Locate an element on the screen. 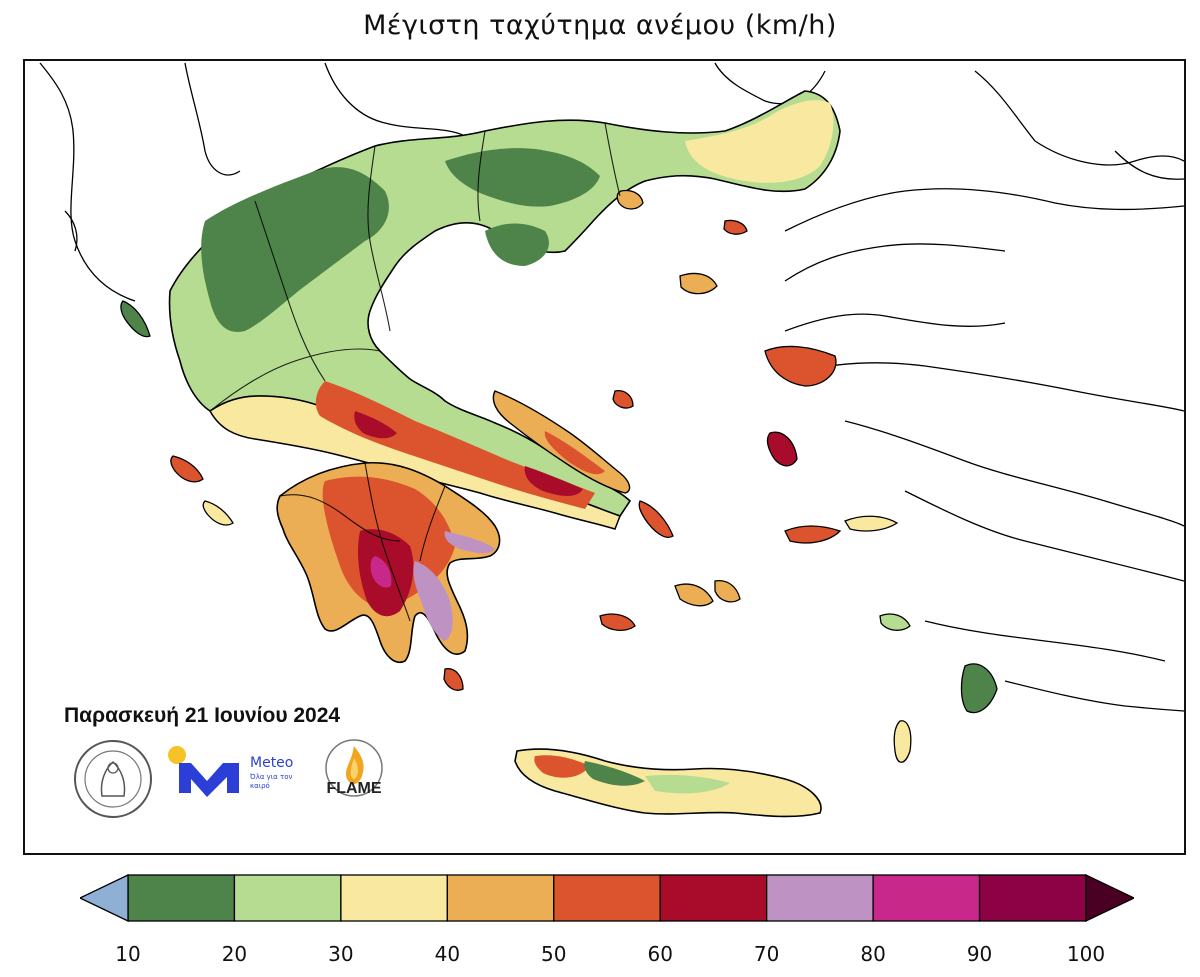 Image resolution: width=1200 pixels, height=977 pixels. zone-central-greece-high-wind is located at coordinates (455, 445).